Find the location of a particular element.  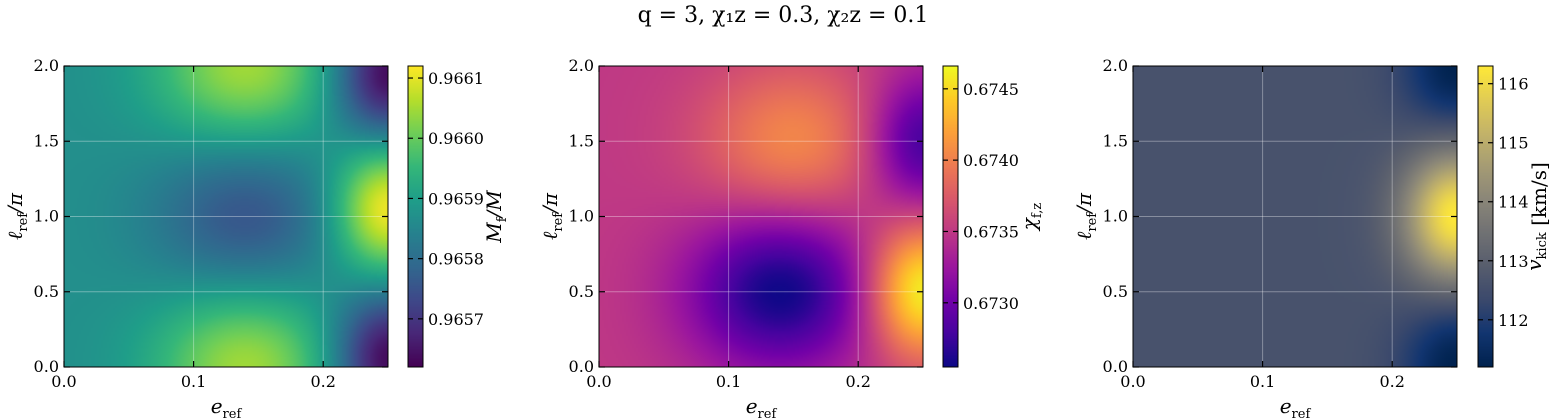

colorbar-tick-label: 112 is located at coordinates (1513, 320).